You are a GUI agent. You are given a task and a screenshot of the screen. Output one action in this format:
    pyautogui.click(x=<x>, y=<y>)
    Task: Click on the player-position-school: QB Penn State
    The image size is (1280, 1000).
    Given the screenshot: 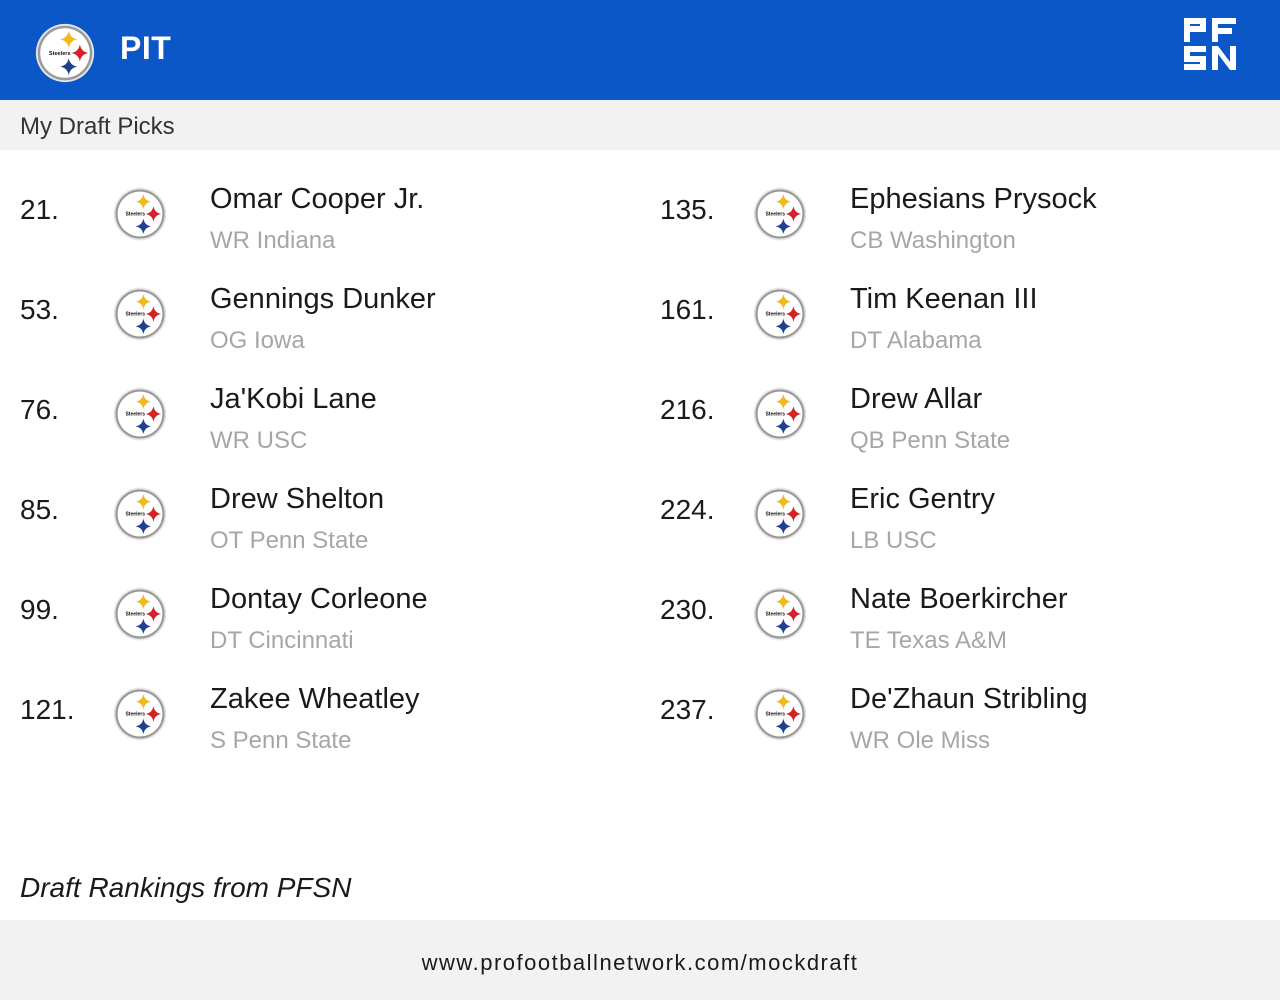 What is the action you would take?
    pyautogui.click(x=930, y=440)
    